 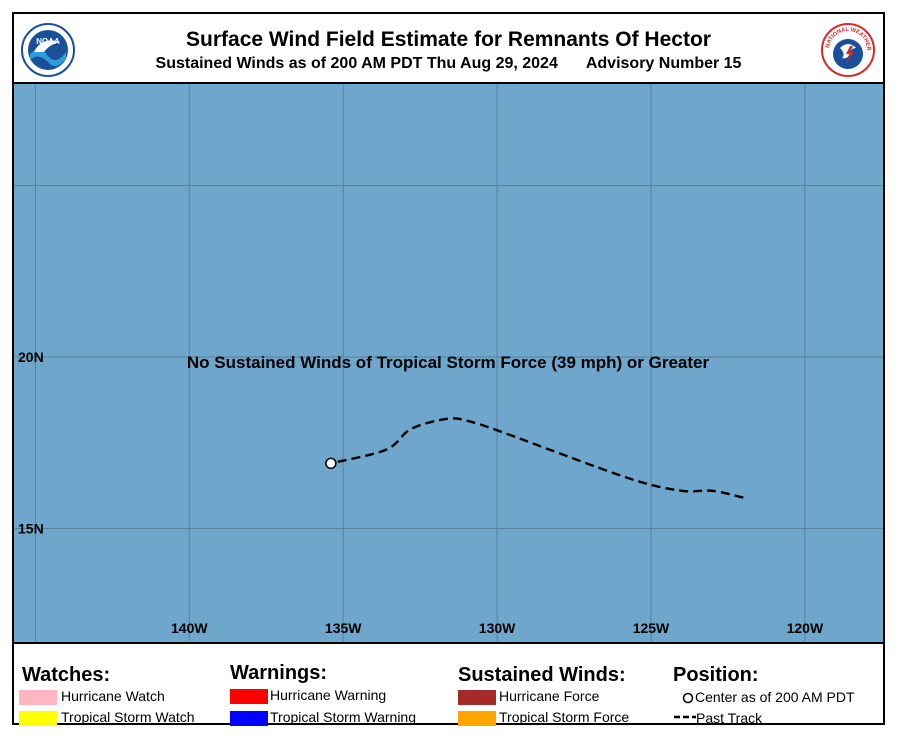 I want to click on swatch-hurricane-warning, so click(x=249, y=696).